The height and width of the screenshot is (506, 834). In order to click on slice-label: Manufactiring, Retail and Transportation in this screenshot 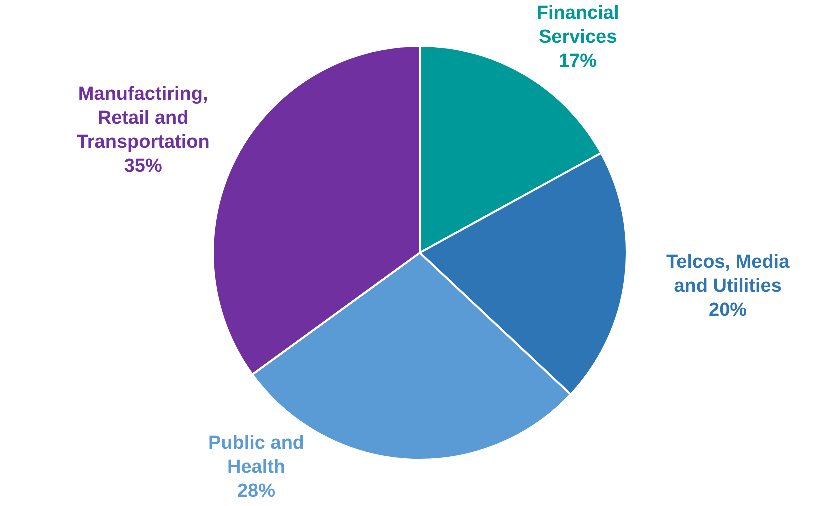, I will do `click(143, 119)`.